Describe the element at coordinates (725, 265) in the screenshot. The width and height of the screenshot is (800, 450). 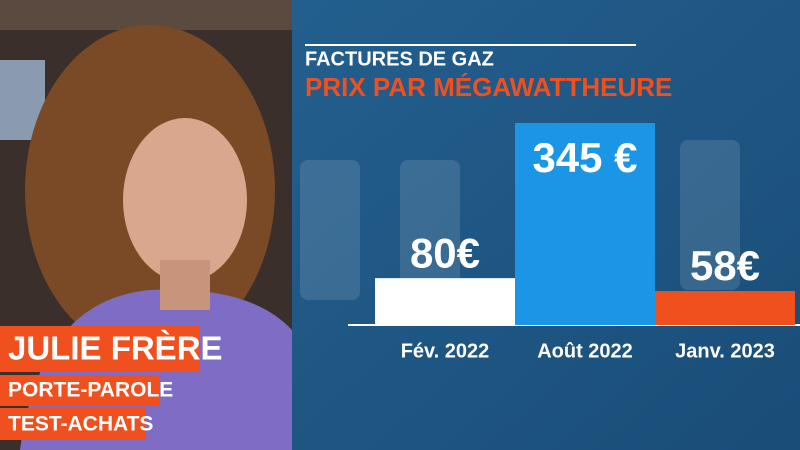
I see `value-label: 58€` at that location.